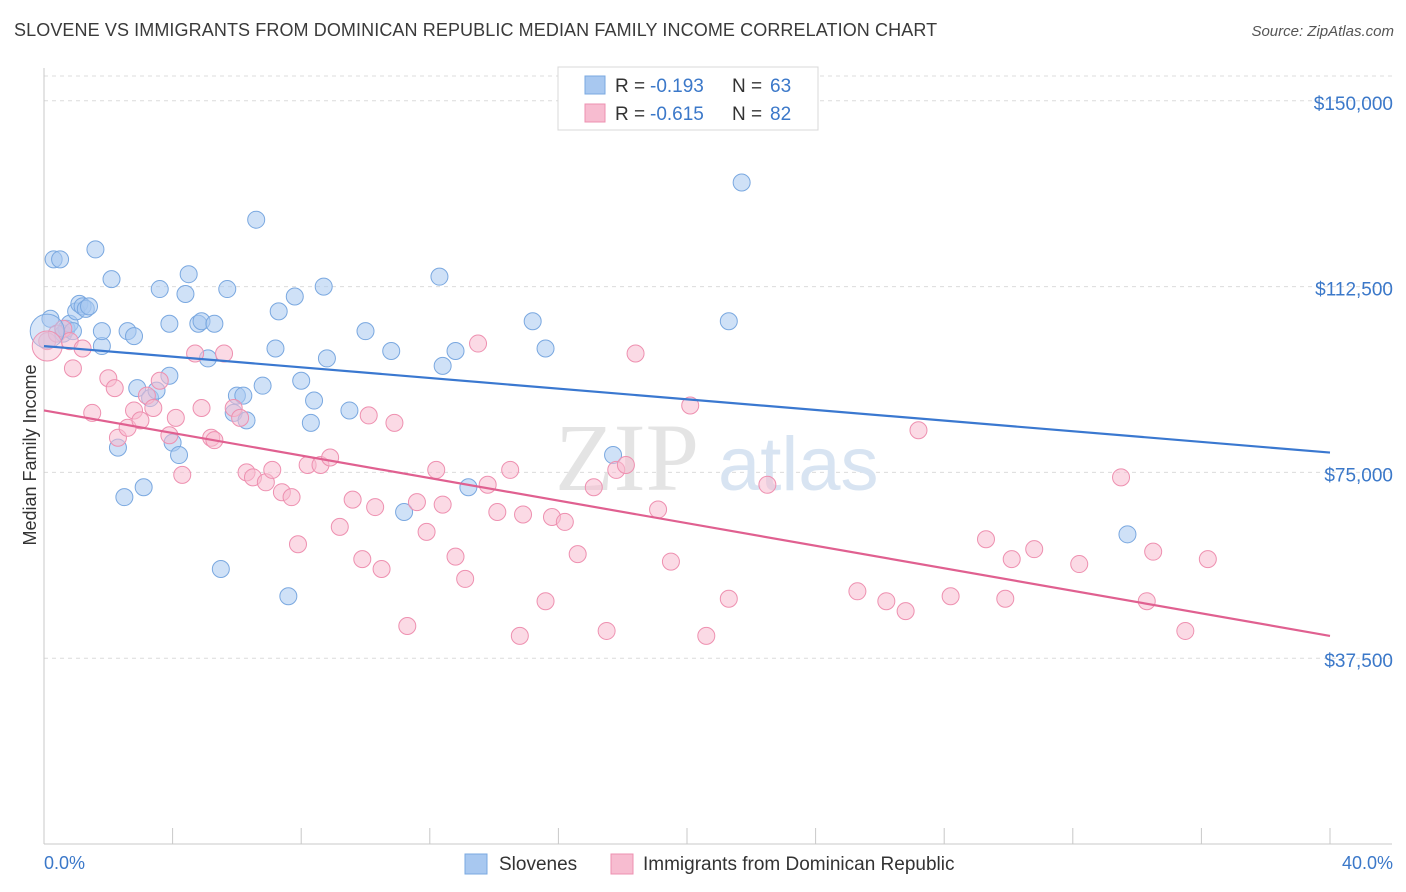  I want to click on stats-n-label-2: N =, so click(747, 114).